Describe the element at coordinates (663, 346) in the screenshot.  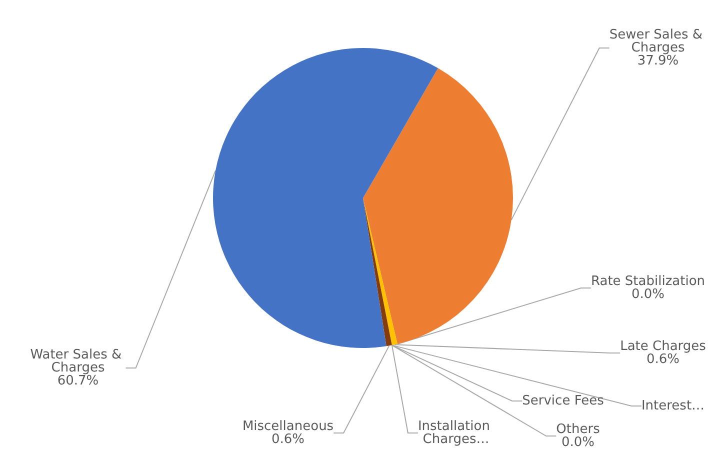
I see `slice-label: Late Charges` at that location.